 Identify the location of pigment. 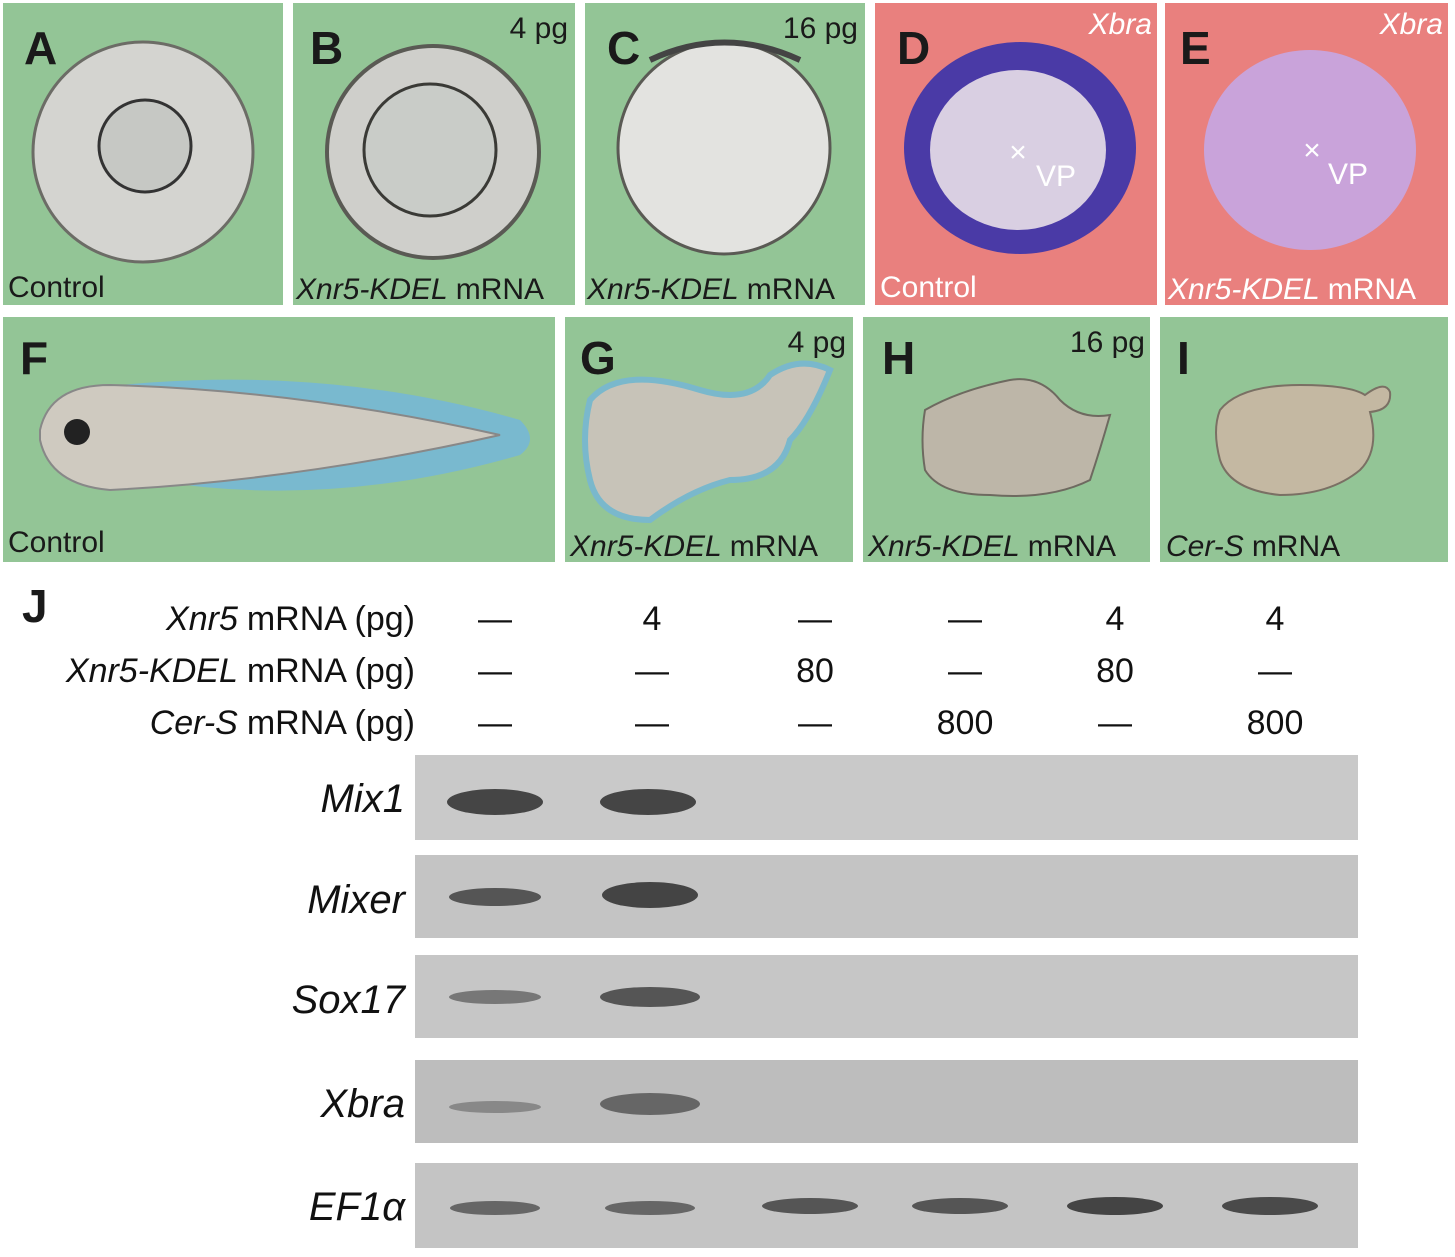
(725, 51).